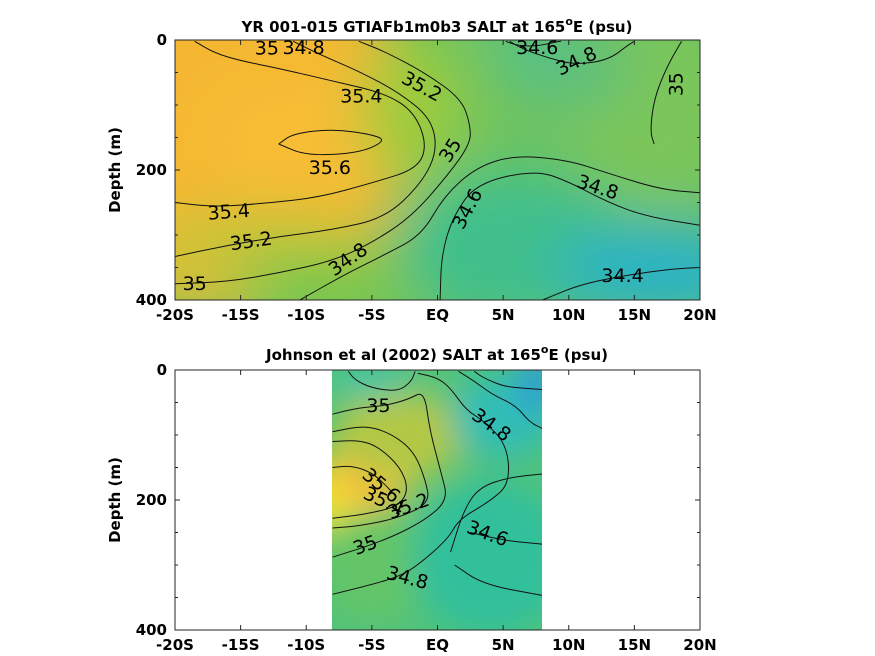 The image size is (875, 656). I want to click on bottom-title: Johnson et al (2002) SALT at 165oE (psu), so click(436, 353).